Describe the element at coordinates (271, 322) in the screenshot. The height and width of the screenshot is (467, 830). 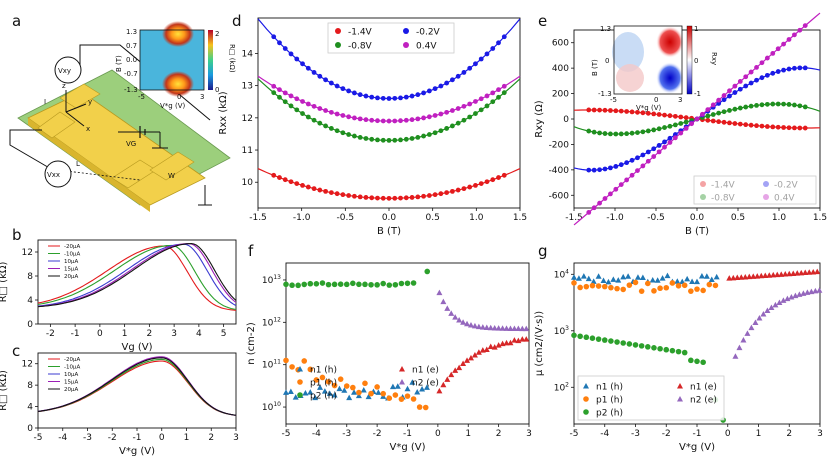
I see `y-tick-label: 1012` at that location.